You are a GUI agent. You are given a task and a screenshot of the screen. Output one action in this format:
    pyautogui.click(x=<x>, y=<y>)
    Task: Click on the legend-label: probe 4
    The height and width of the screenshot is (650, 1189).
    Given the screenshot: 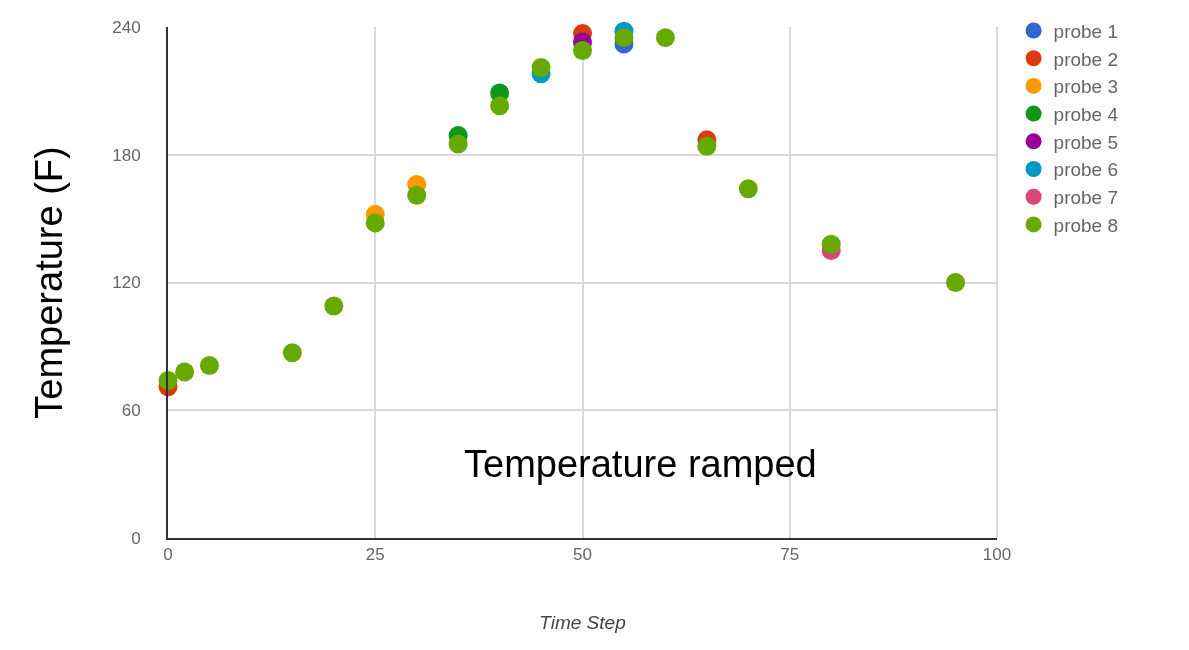 What is the action you would take?
    pyautogui.click(x=1086, y=115)
    